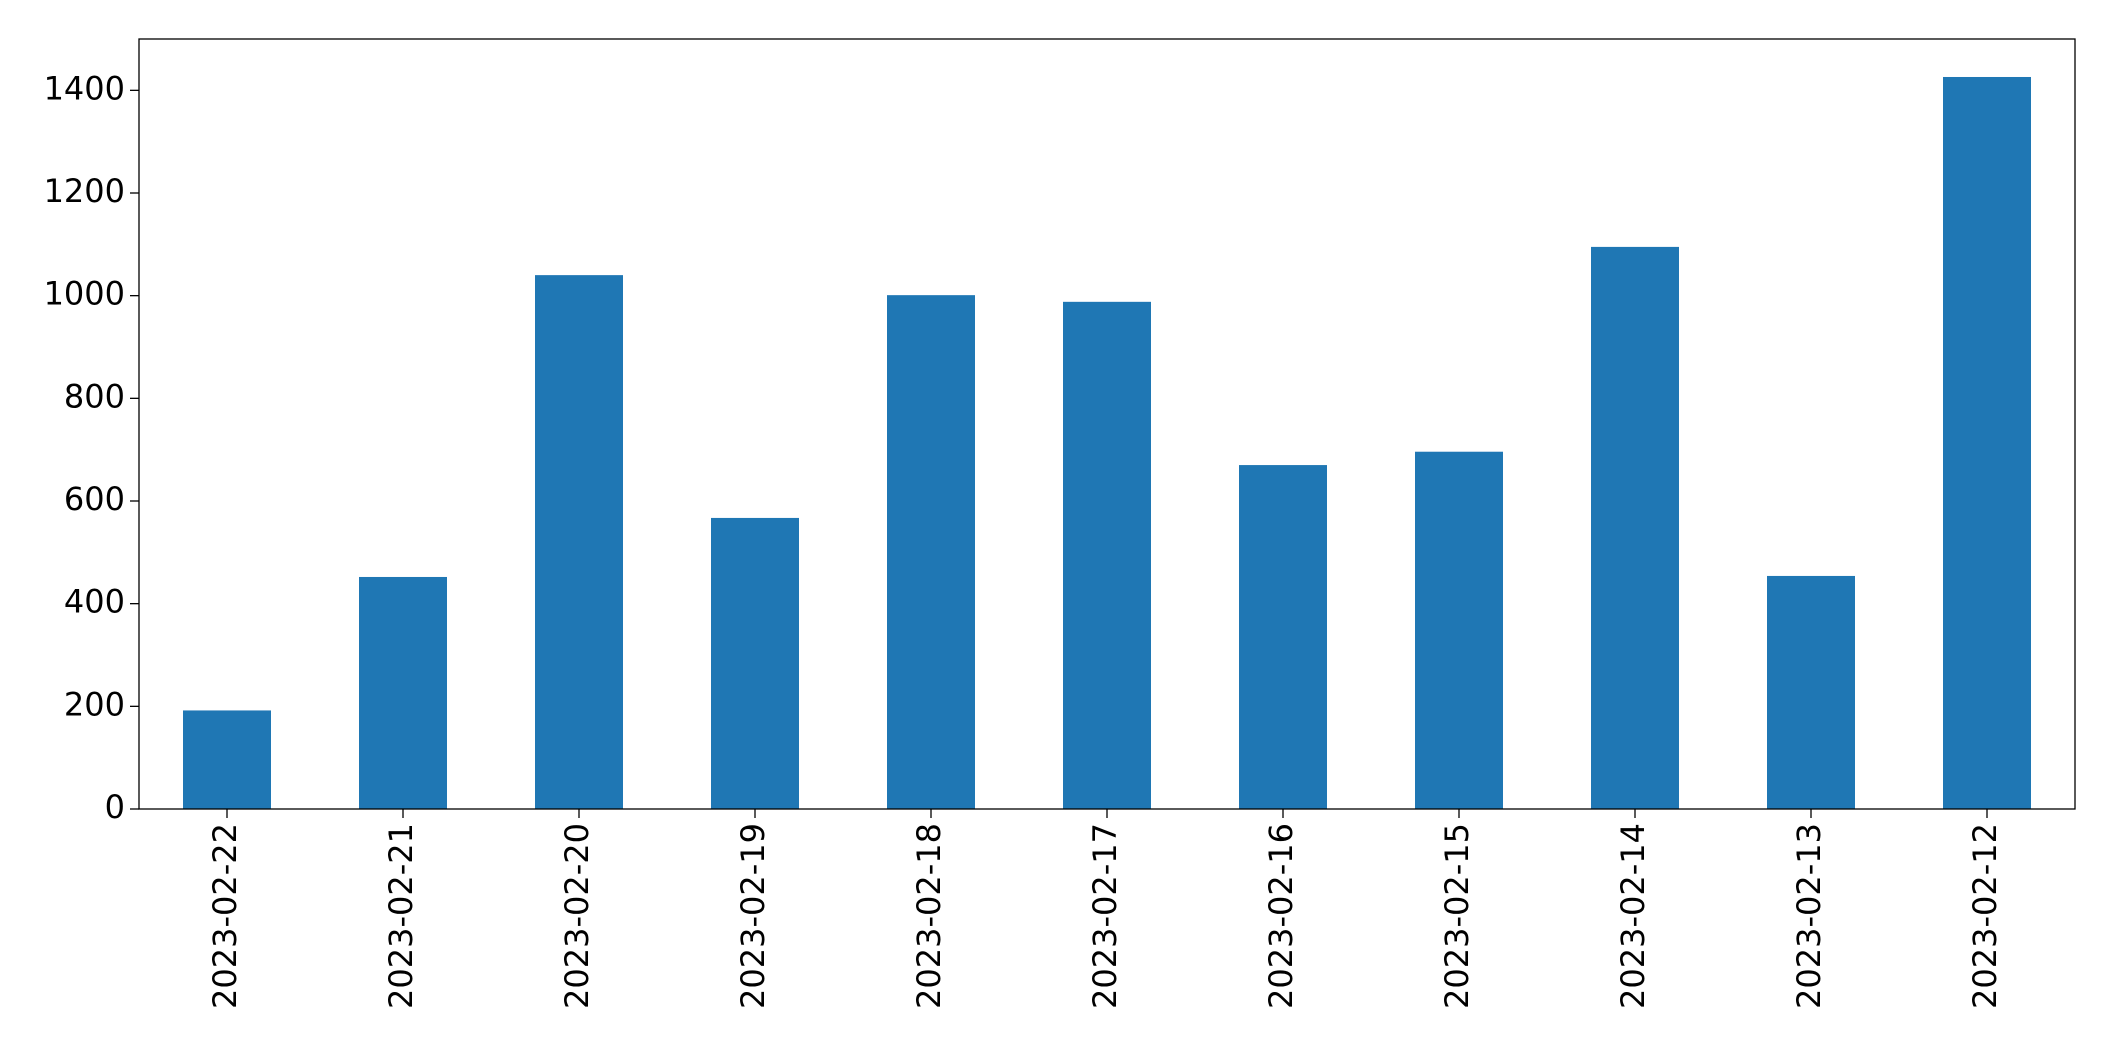  Describe the element at coordinates (1633, 916) in the screenshot. I see `x-tick-label: 2023-02-14` at that location.